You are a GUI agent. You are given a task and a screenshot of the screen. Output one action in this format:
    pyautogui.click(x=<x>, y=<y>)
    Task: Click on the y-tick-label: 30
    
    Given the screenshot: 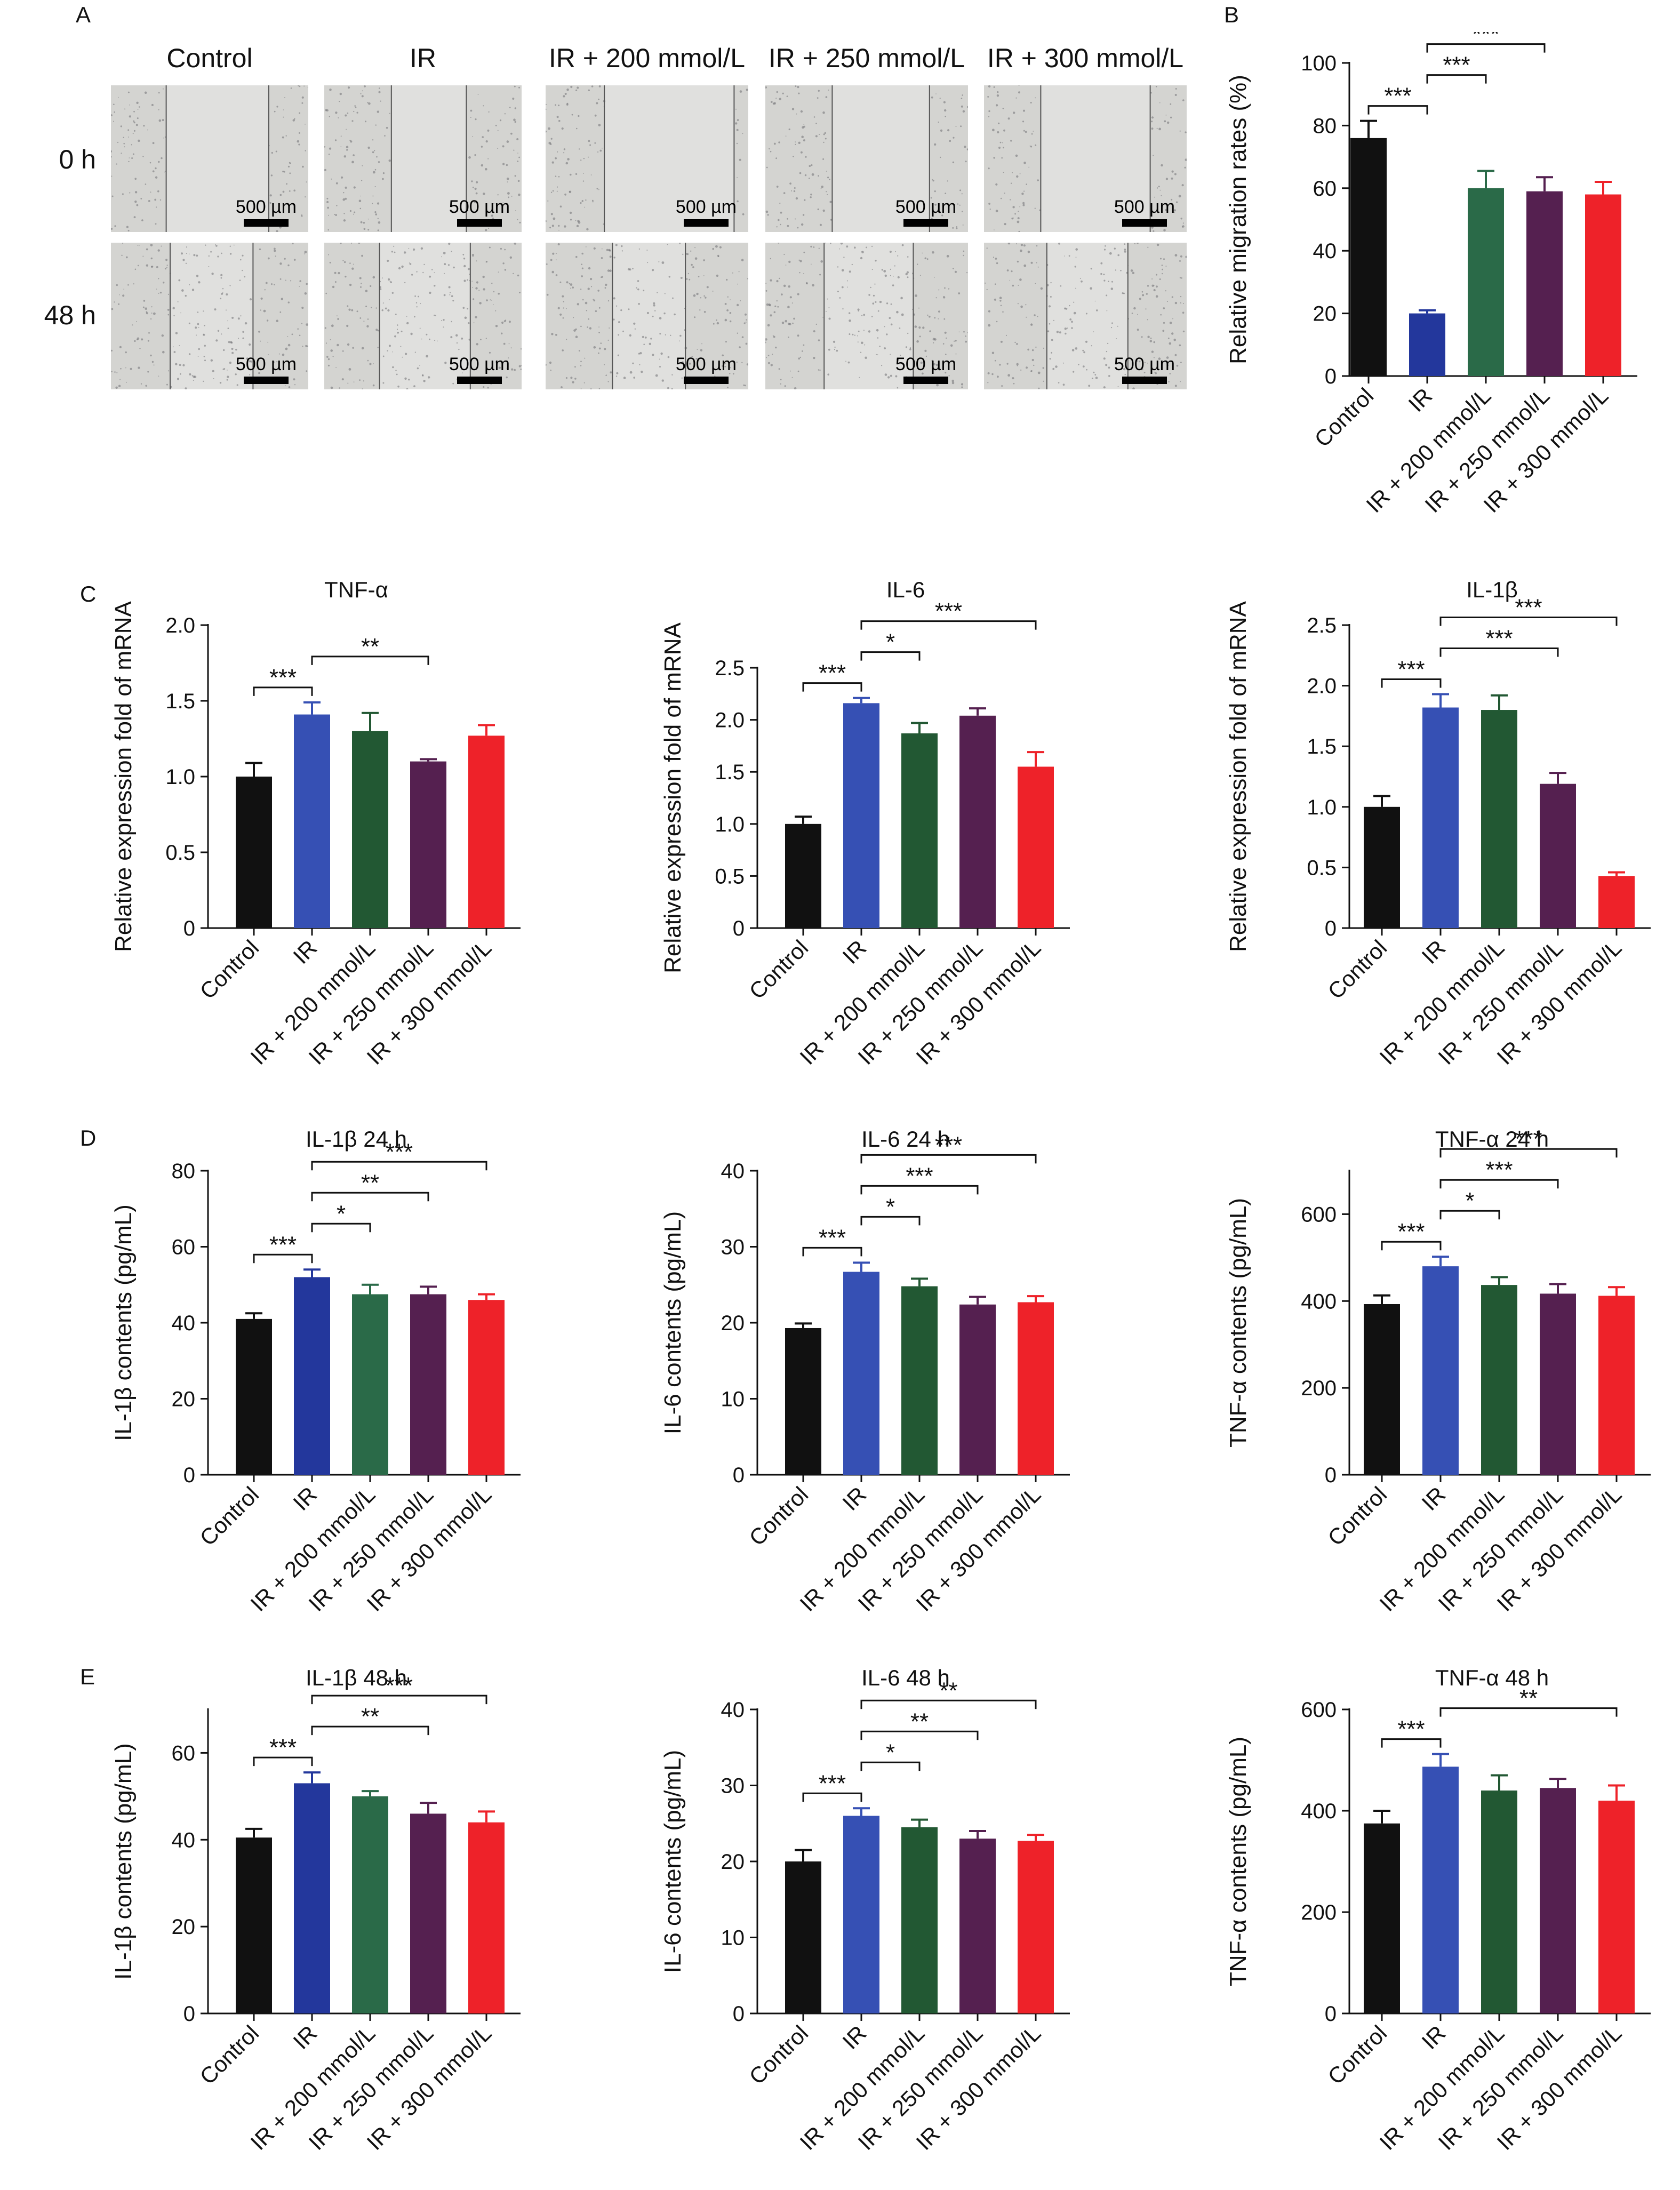 What is the action you would take?
    pyautogui.click(x=733, y=1786)
    